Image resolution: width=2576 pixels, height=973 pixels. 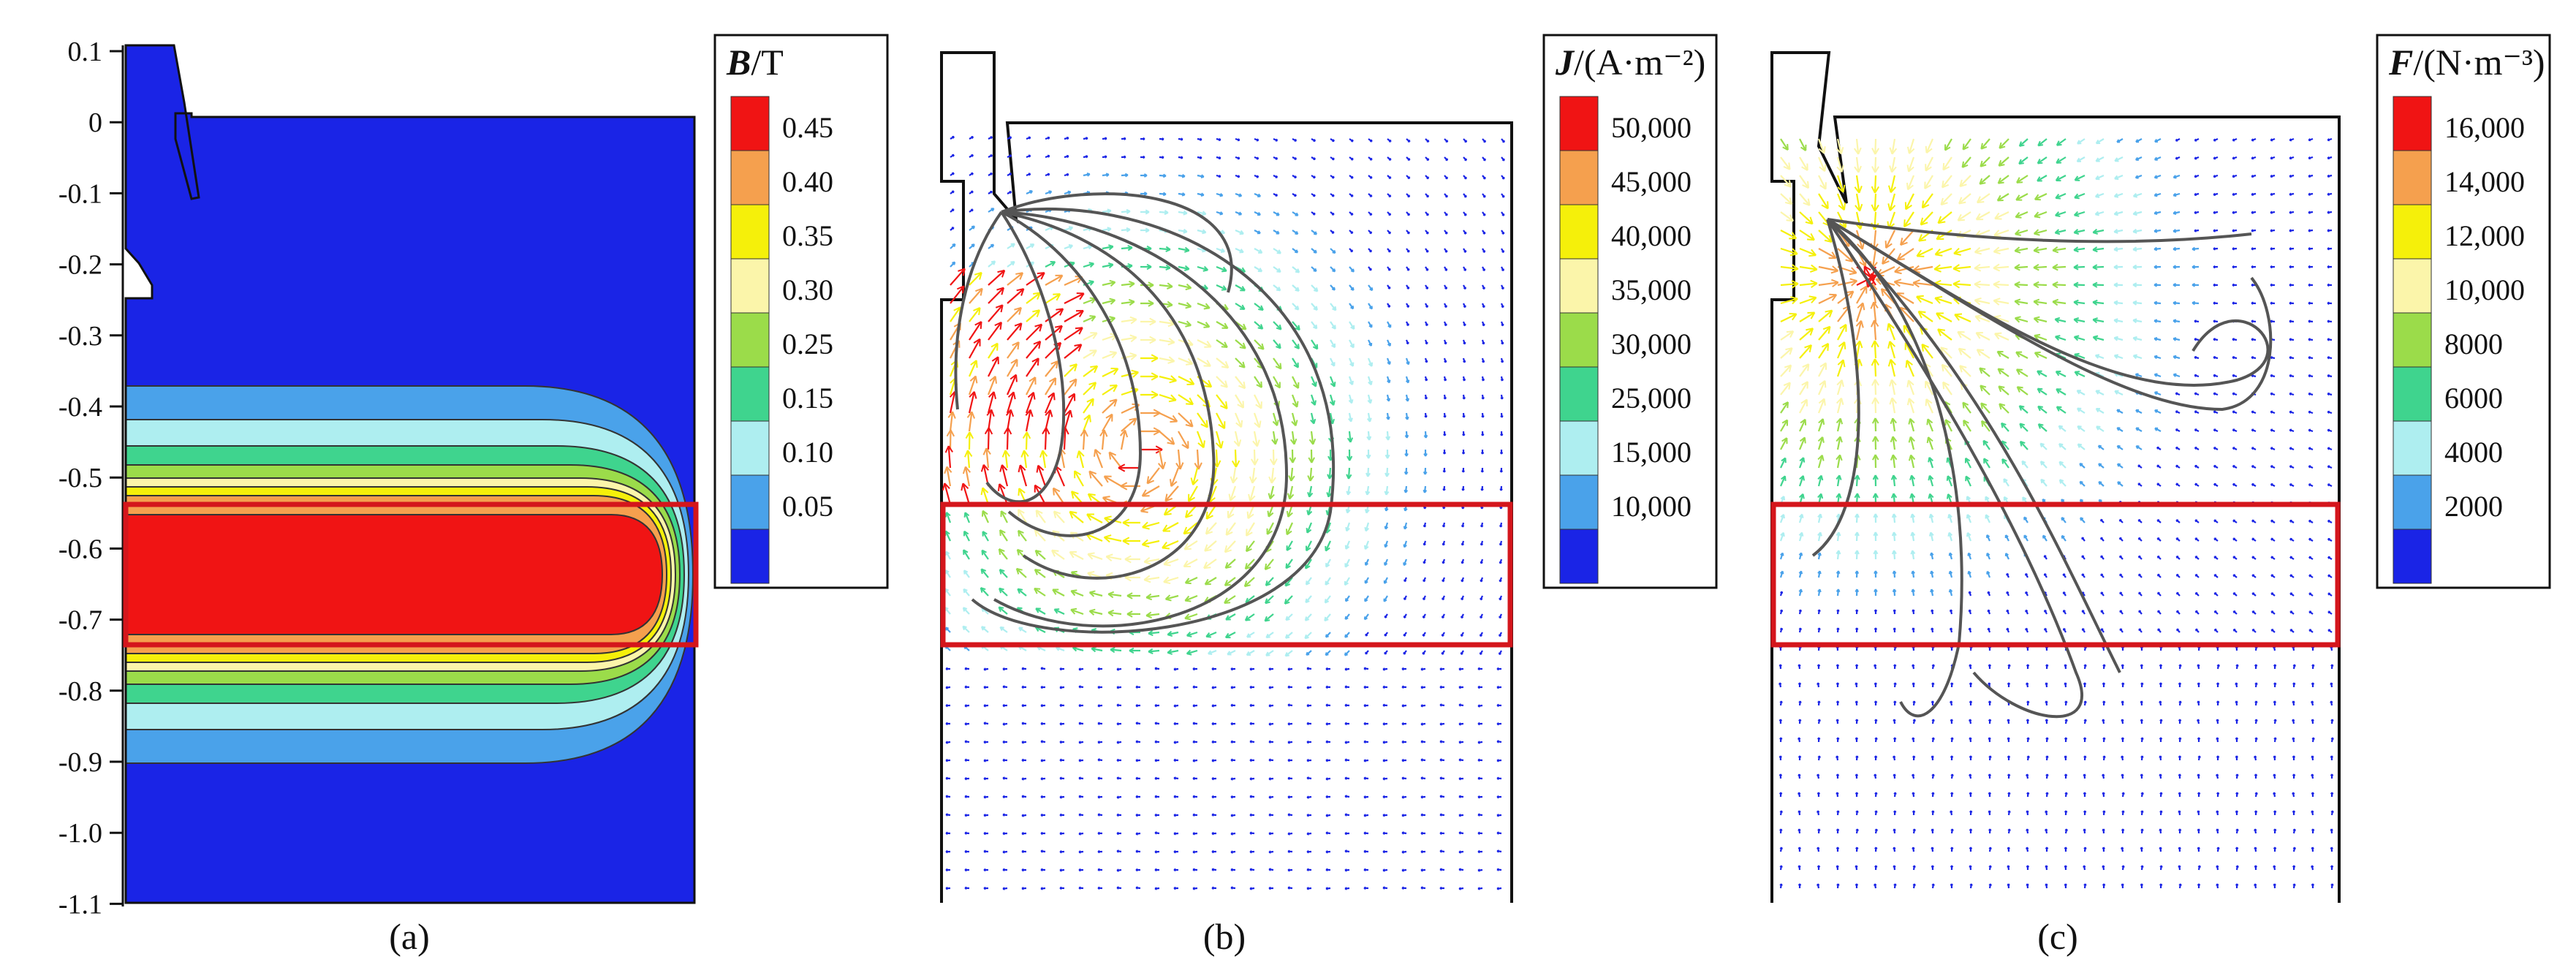 I want to click on legend-title: J/(A·m⁻²), so click(x=1630, y=63).